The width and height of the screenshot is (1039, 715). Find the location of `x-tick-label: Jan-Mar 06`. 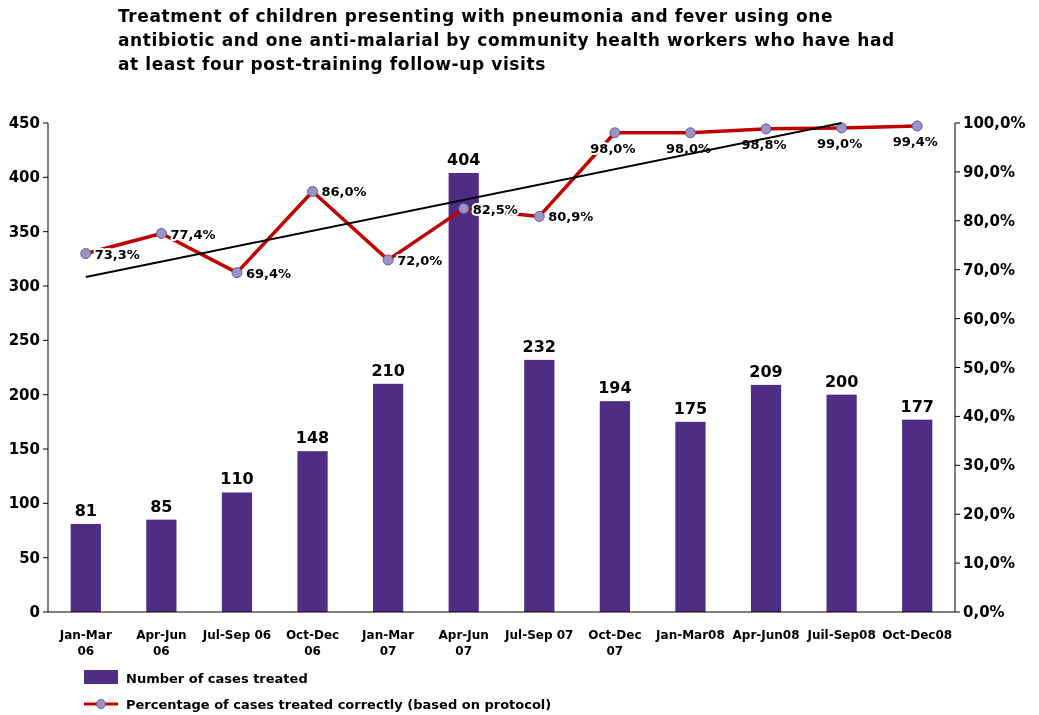

x-tick-label: Jan-Mar 06 is located at coordinates (85, 643).